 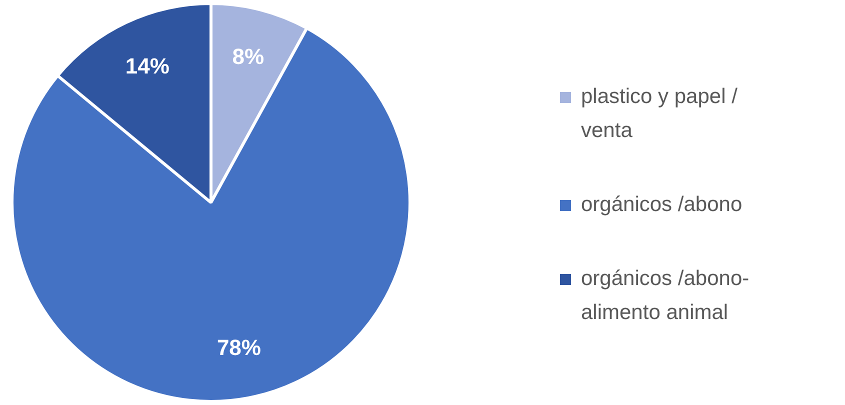 What do you see at coordinates (147, 66) in the screenshot?
I see `data-label: 14%` at bounding box center [147, 66].